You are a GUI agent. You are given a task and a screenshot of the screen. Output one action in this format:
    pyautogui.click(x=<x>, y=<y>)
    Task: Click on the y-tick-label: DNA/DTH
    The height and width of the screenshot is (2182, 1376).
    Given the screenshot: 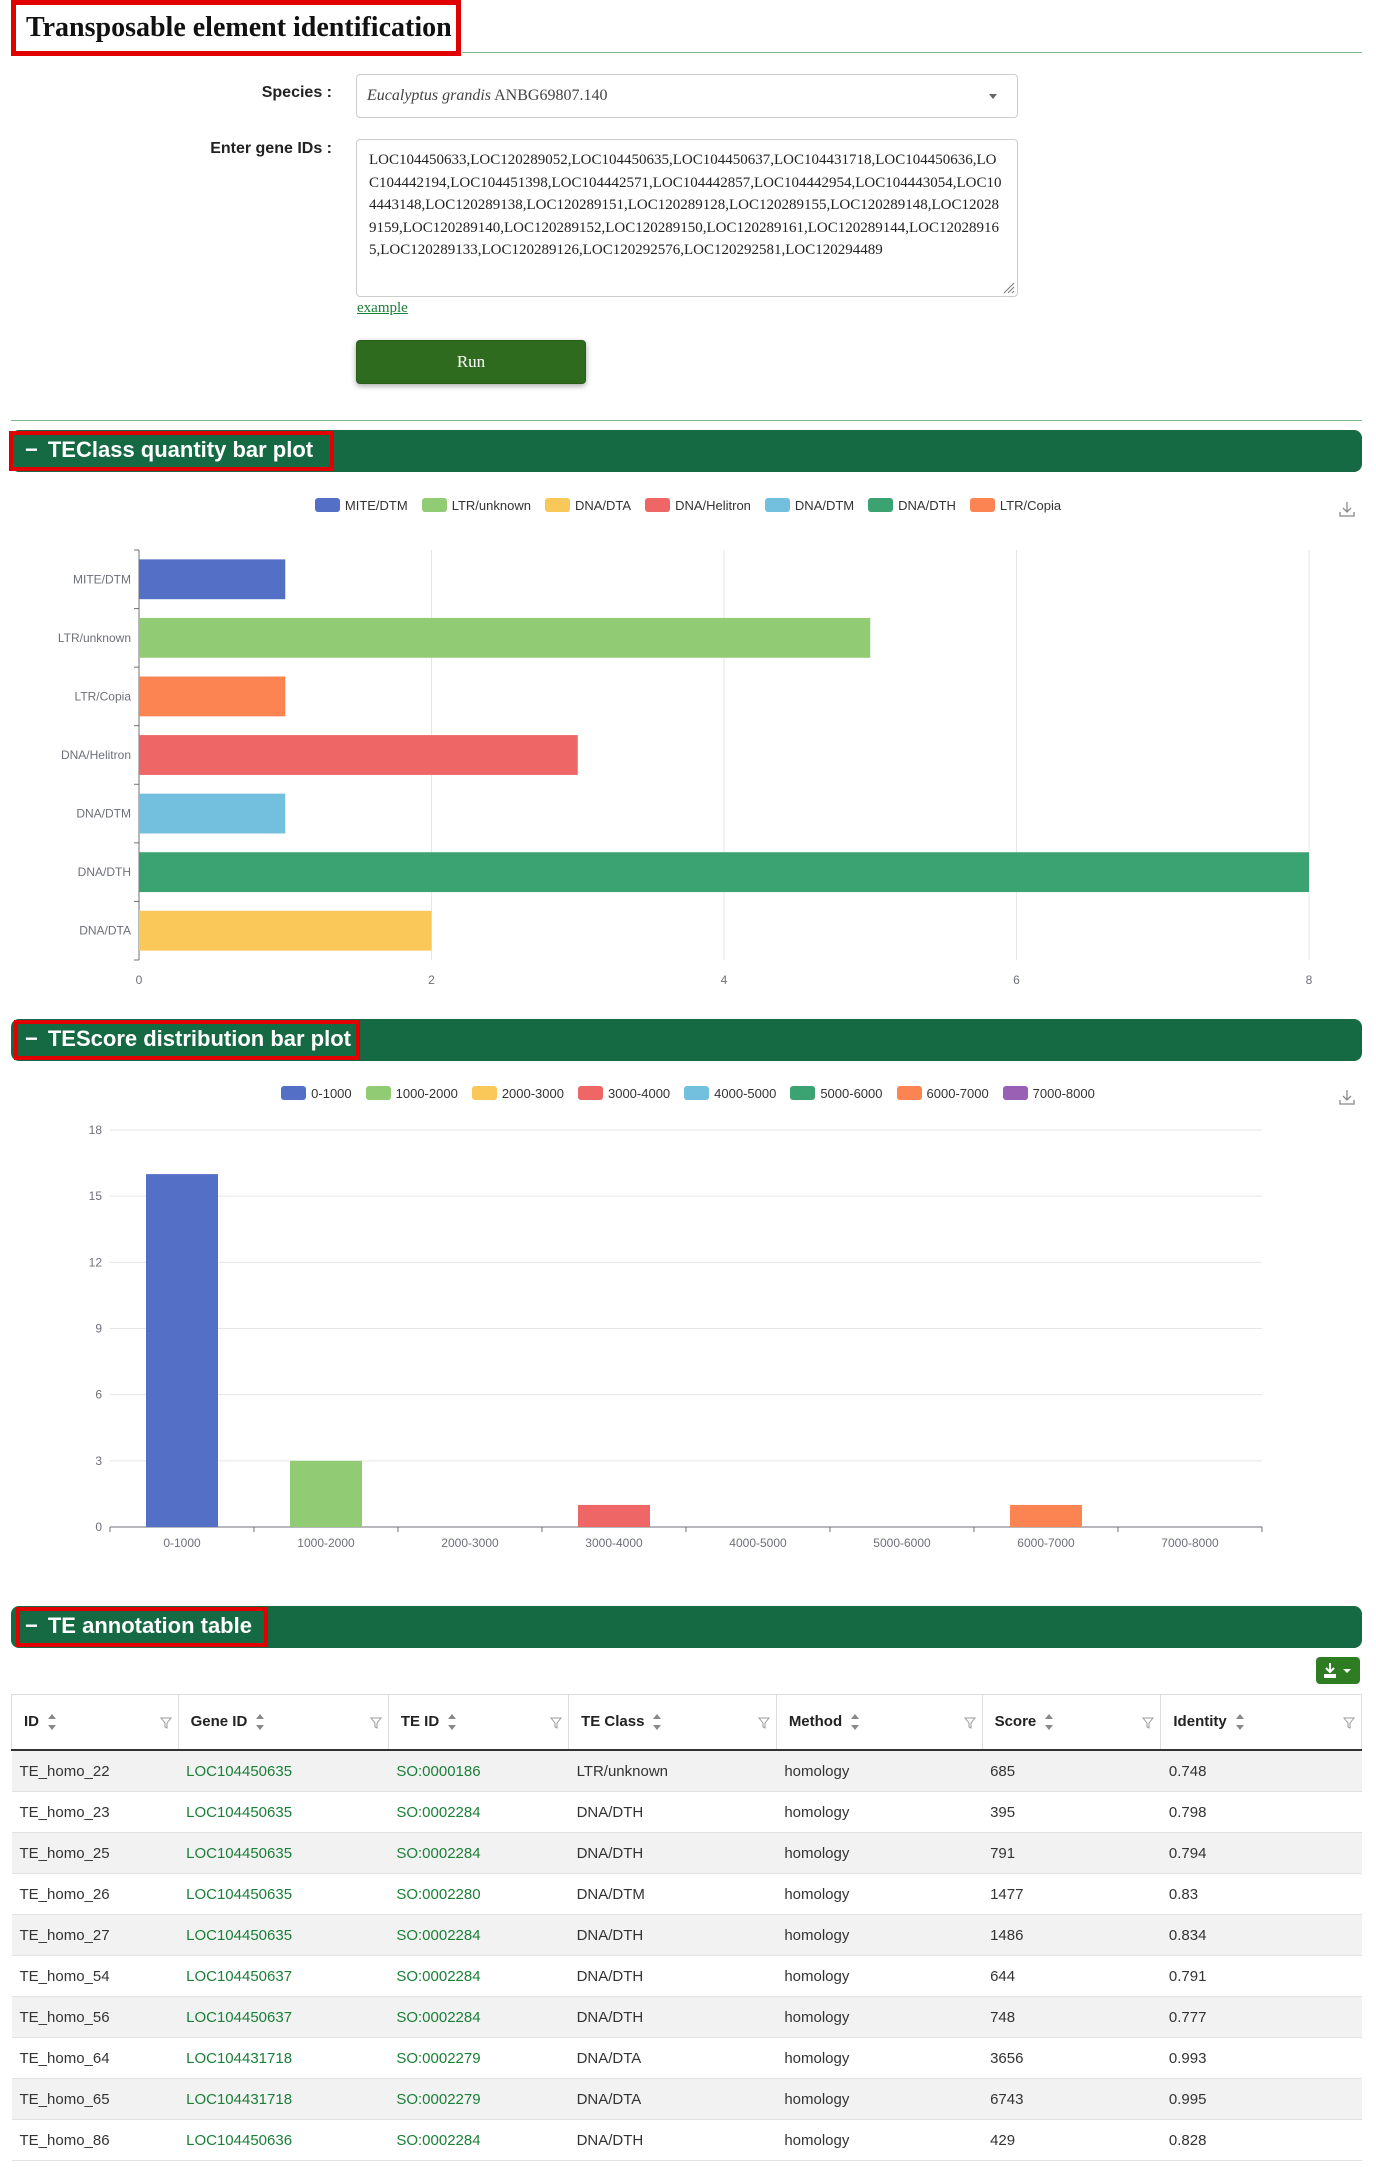 What is the action you would take?
    pyautogui.click(x=104, y=872)
    